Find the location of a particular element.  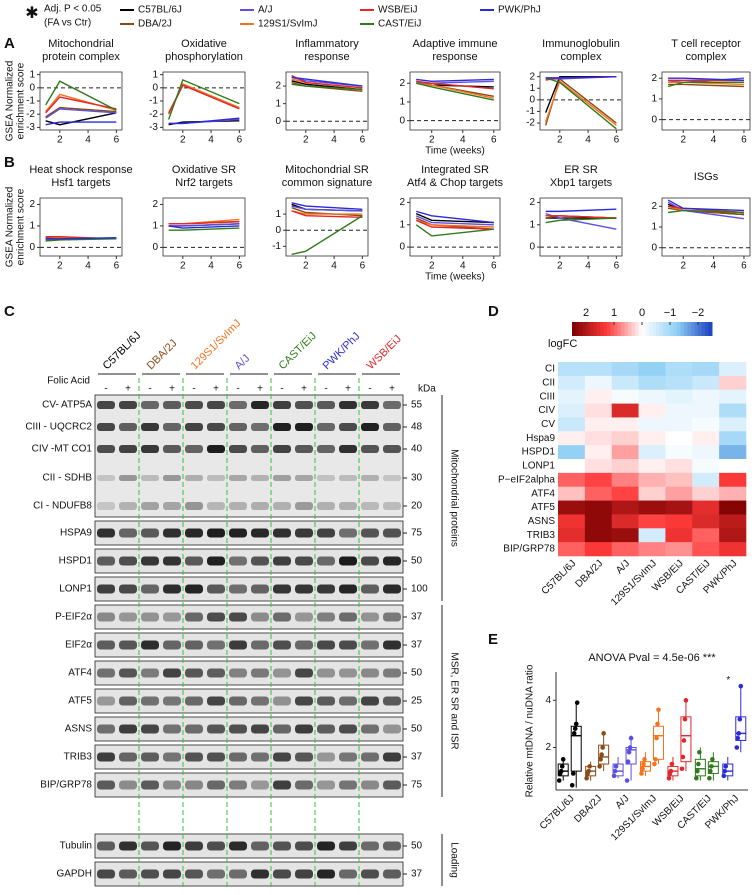

chart-title: ISGs is located at coordinates (706, 177).